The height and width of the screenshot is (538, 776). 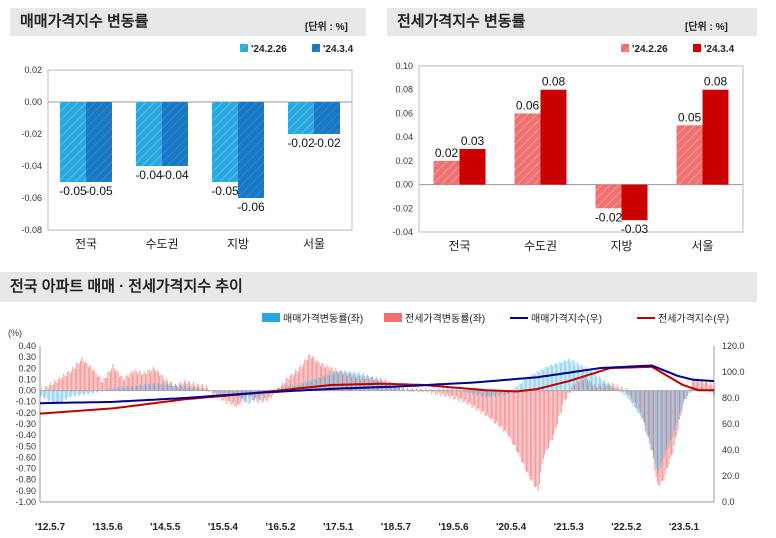 What do you see at coordinates (25, 435) in the screenshot?
I see `left-y-tick-label: -0.40` at bounding box center [25, 435].